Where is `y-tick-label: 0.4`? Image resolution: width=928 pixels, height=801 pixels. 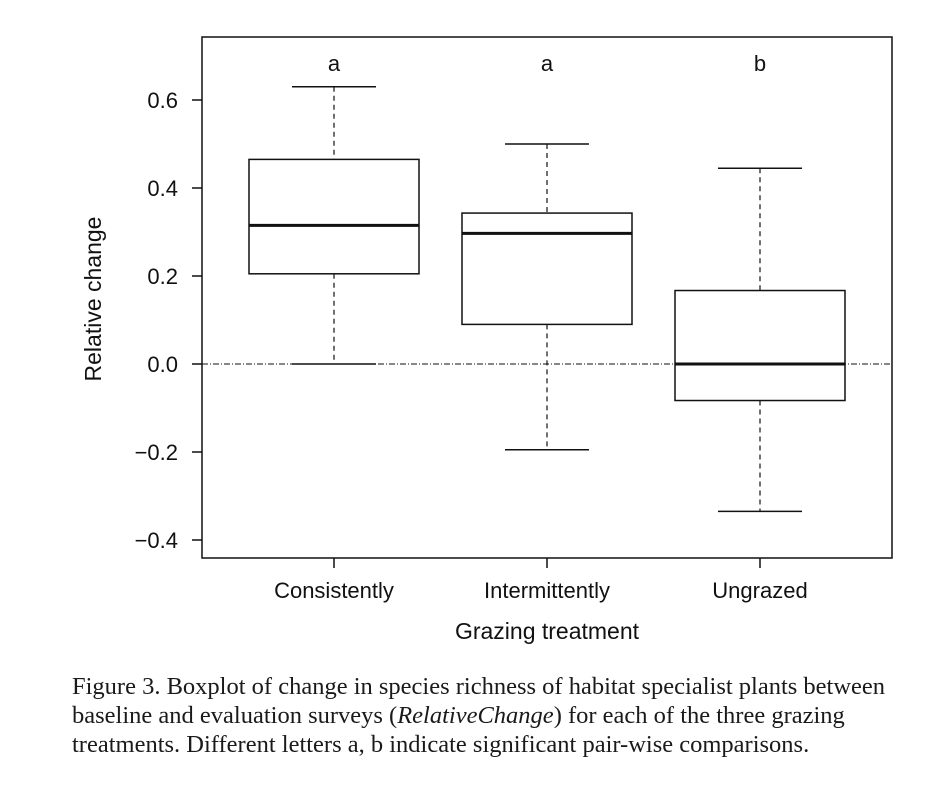
y-tick-label: 0.4 is located at coordinates (162, 188).